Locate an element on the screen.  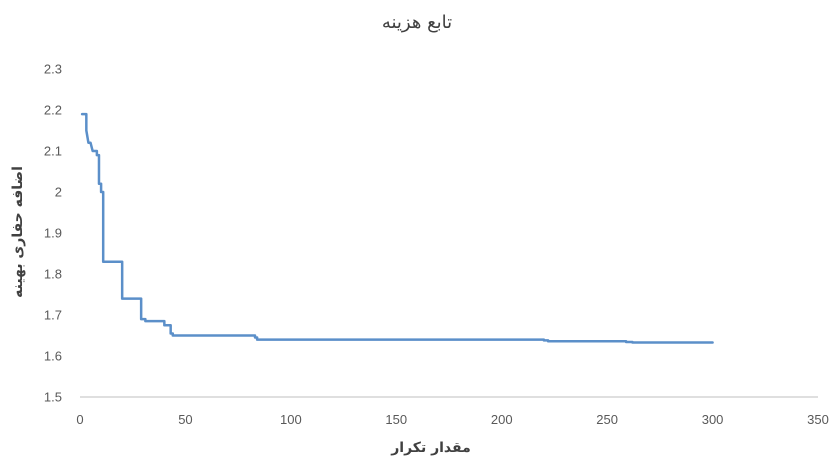
chart-title: تابع هزینه is located at coordinates (417, 22).